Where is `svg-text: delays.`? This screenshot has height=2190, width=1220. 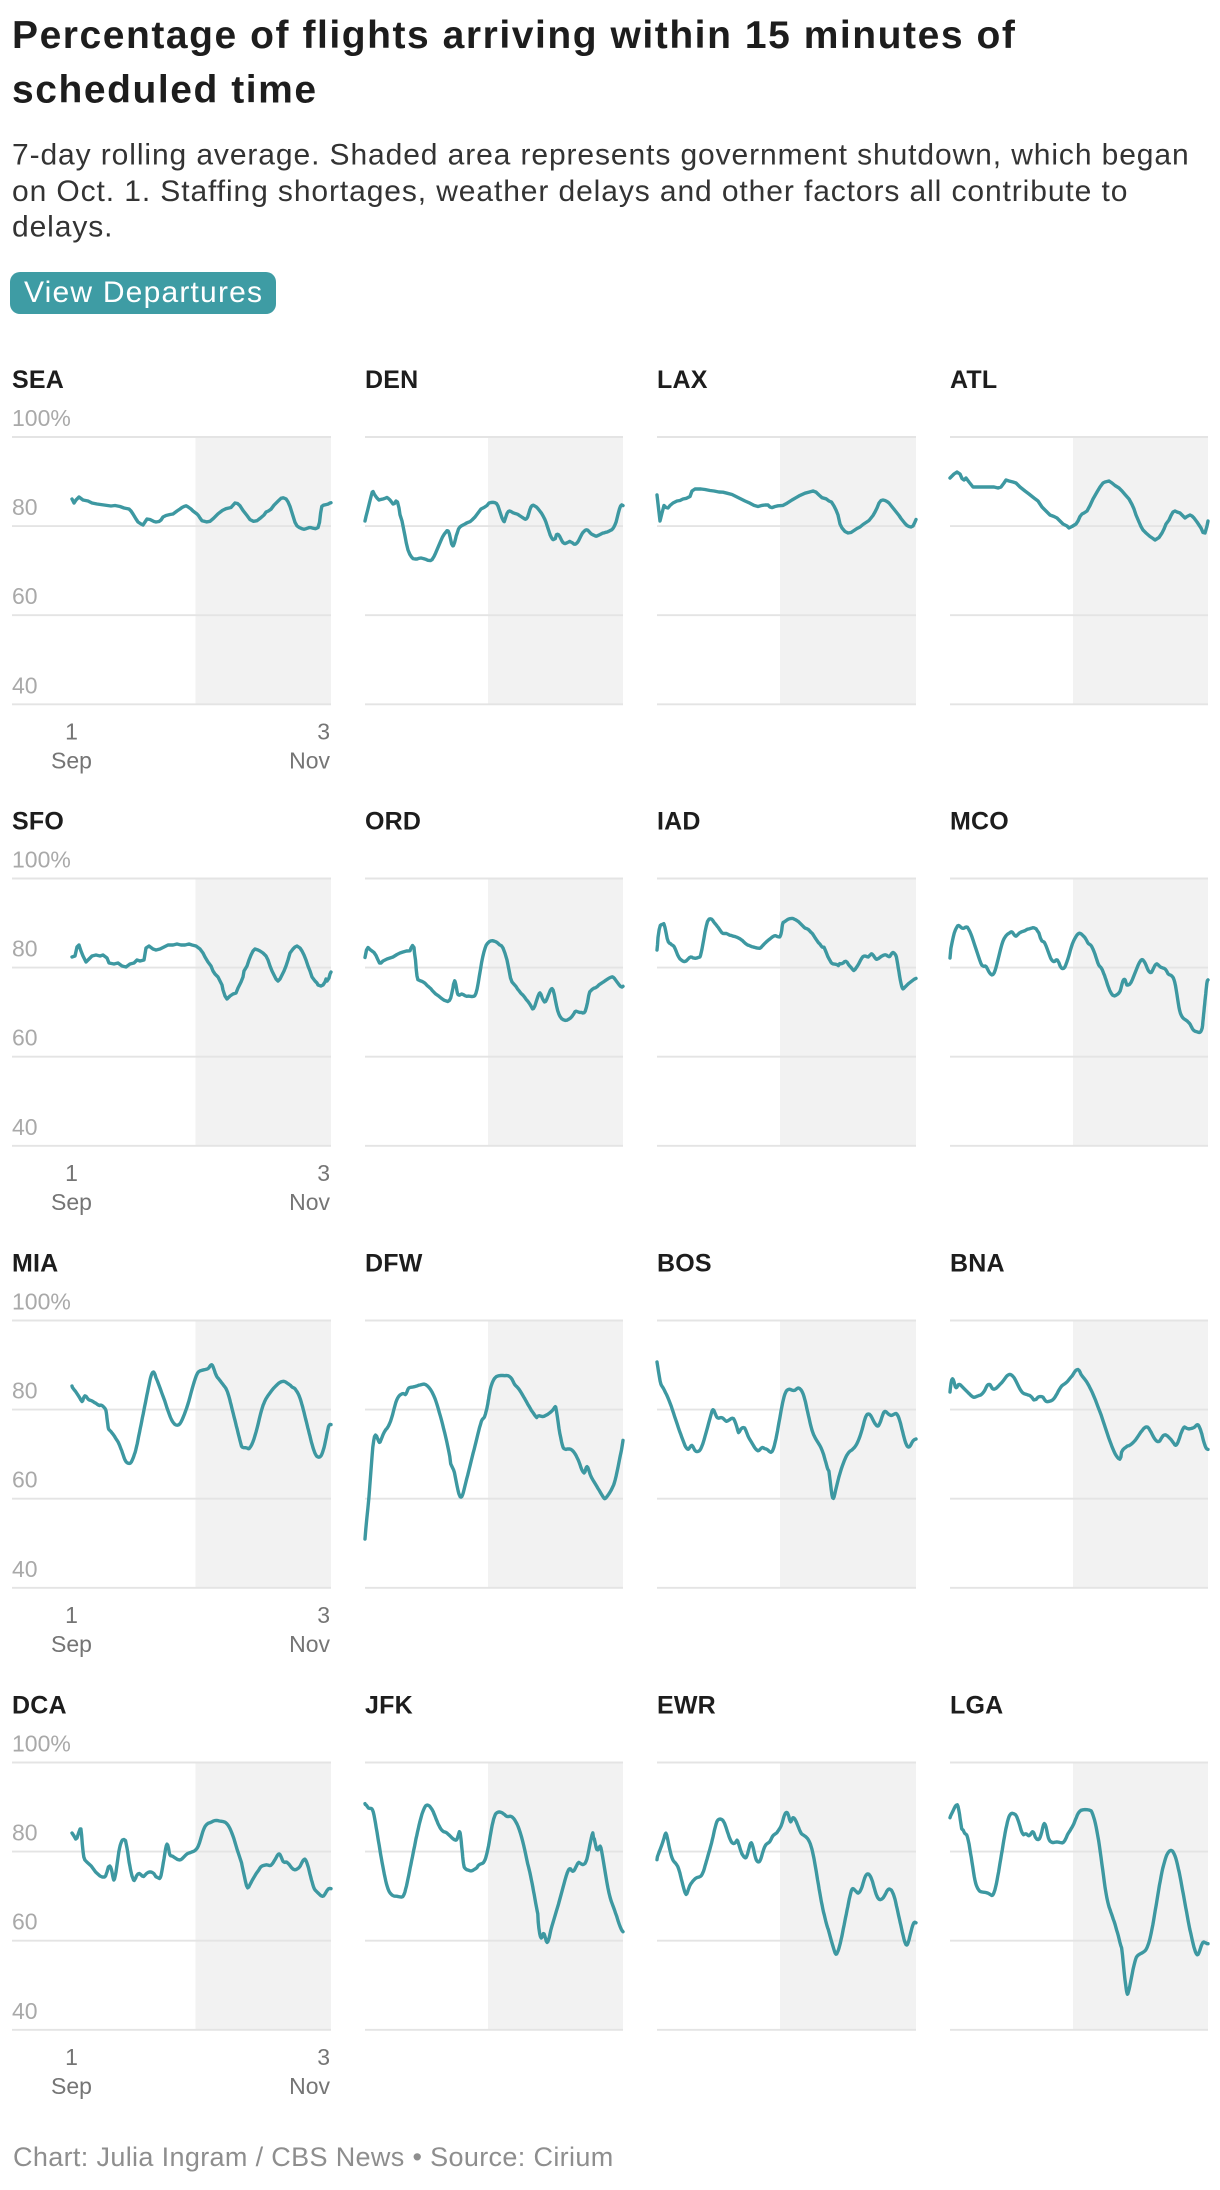 svg-text: delays. is located at coordinates (62, 227).